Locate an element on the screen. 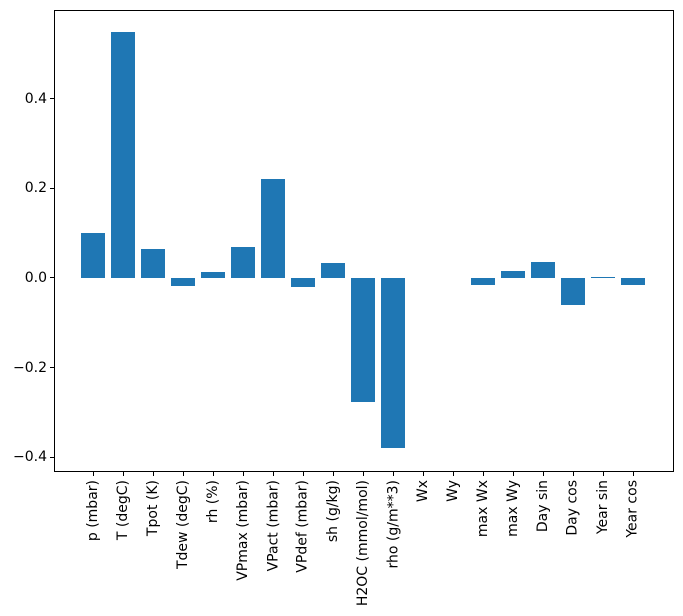  x-tick-label: max Wx is located at coordinates (483, 509).